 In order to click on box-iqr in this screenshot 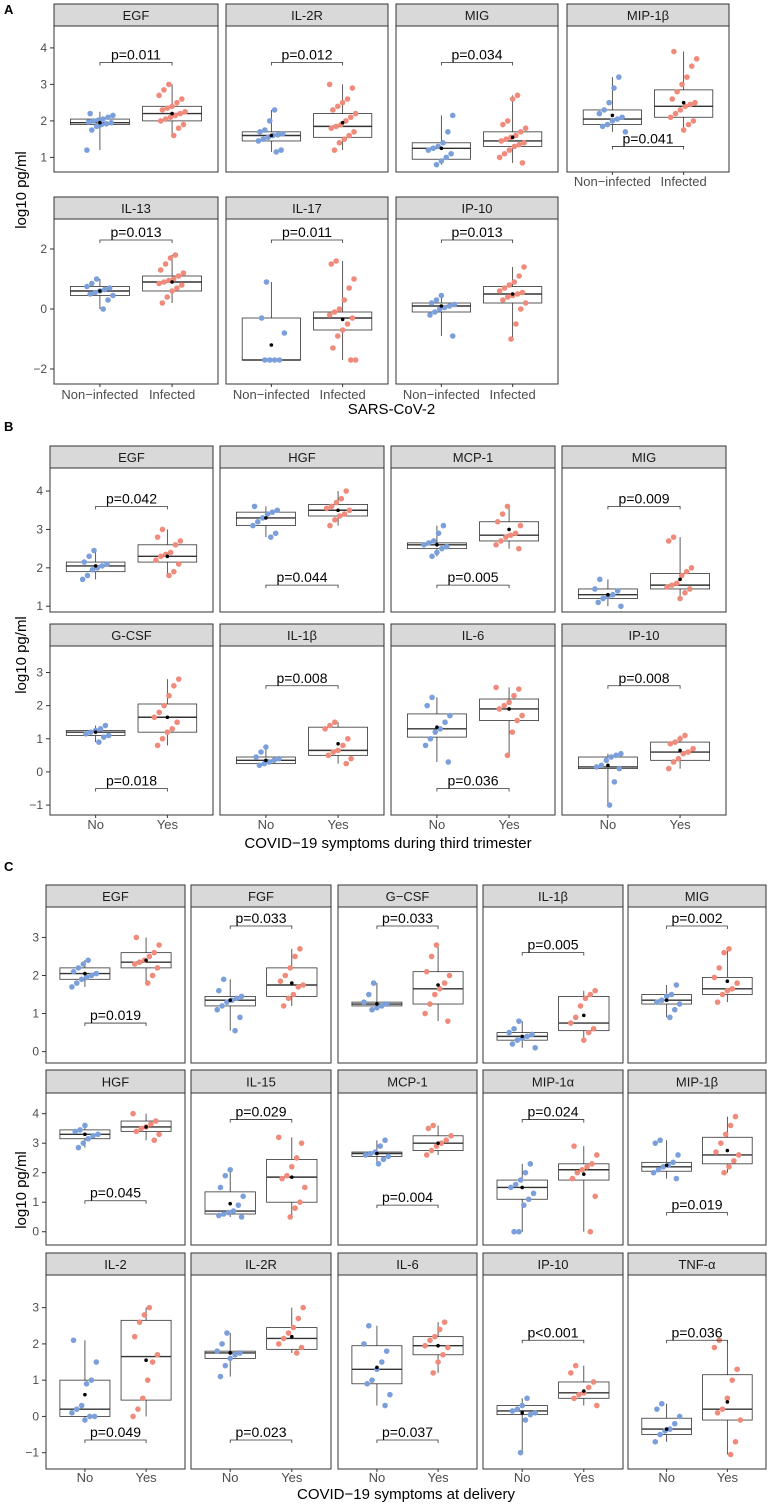, I will do `click(509, 709)`.